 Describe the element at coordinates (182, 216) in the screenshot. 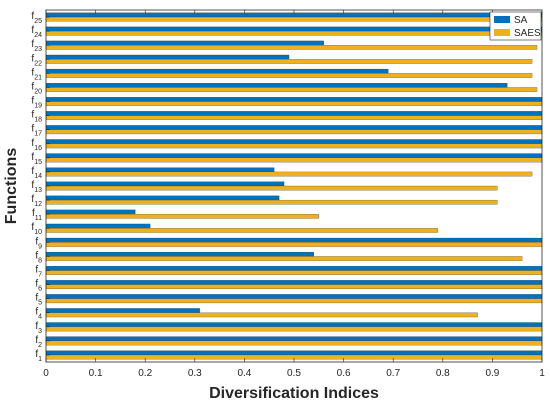

I see `bar-saes-f11` at that location.